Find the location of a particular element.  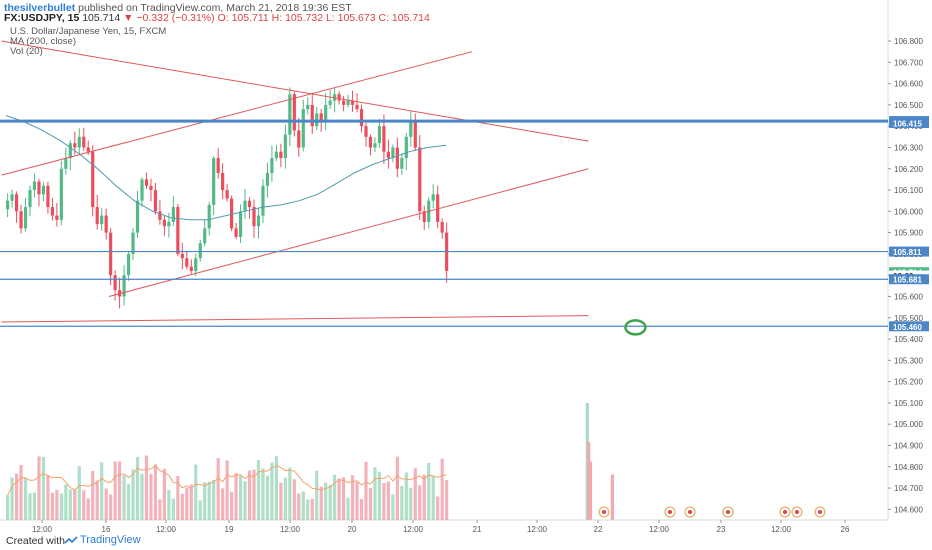

legend-vol: Vol (20) is located at coordinates (26, 51).